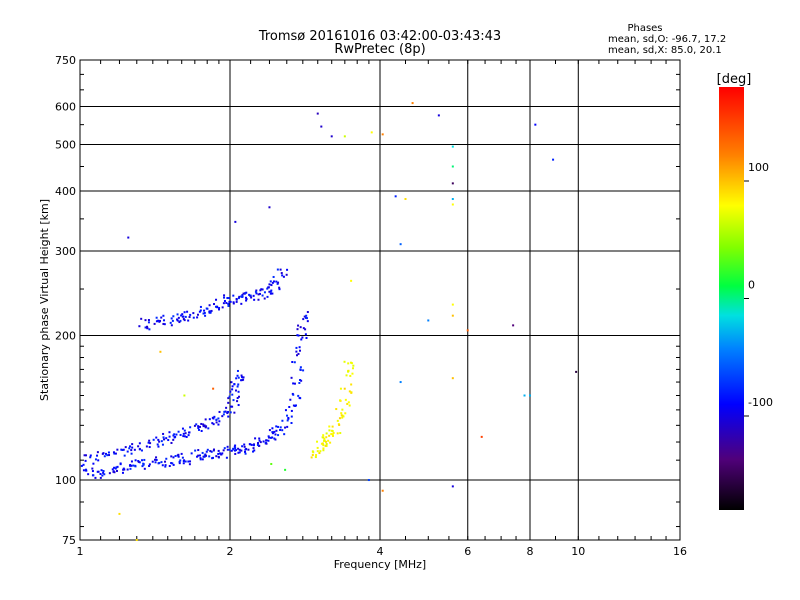  I want to click on colorbar-tick-label: -100, so click(760, 402).